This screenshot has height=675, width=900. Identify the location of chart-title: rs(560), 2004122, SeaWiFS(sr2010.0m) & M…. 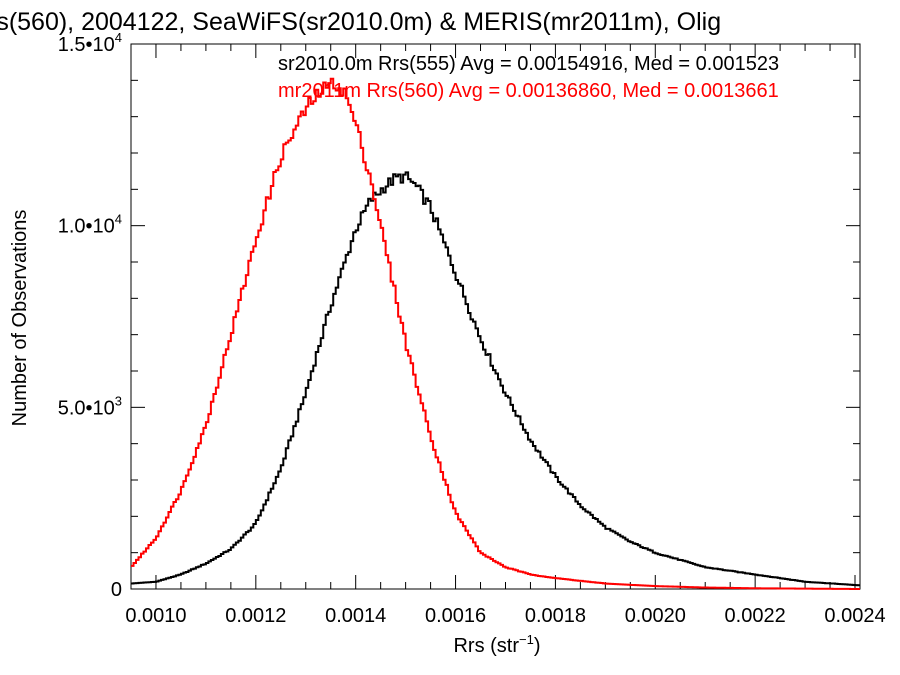
(360, 22).